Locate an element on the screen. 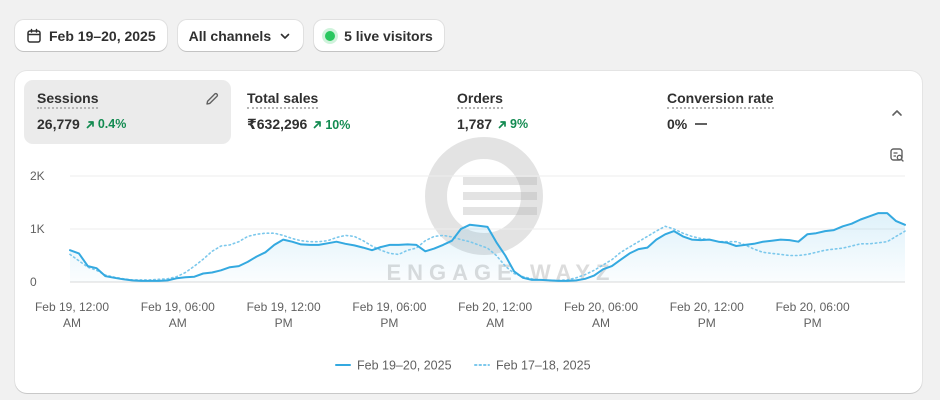  x-tick-label: Feb 19, 06:00 PM is located at coordinates (389, 315).